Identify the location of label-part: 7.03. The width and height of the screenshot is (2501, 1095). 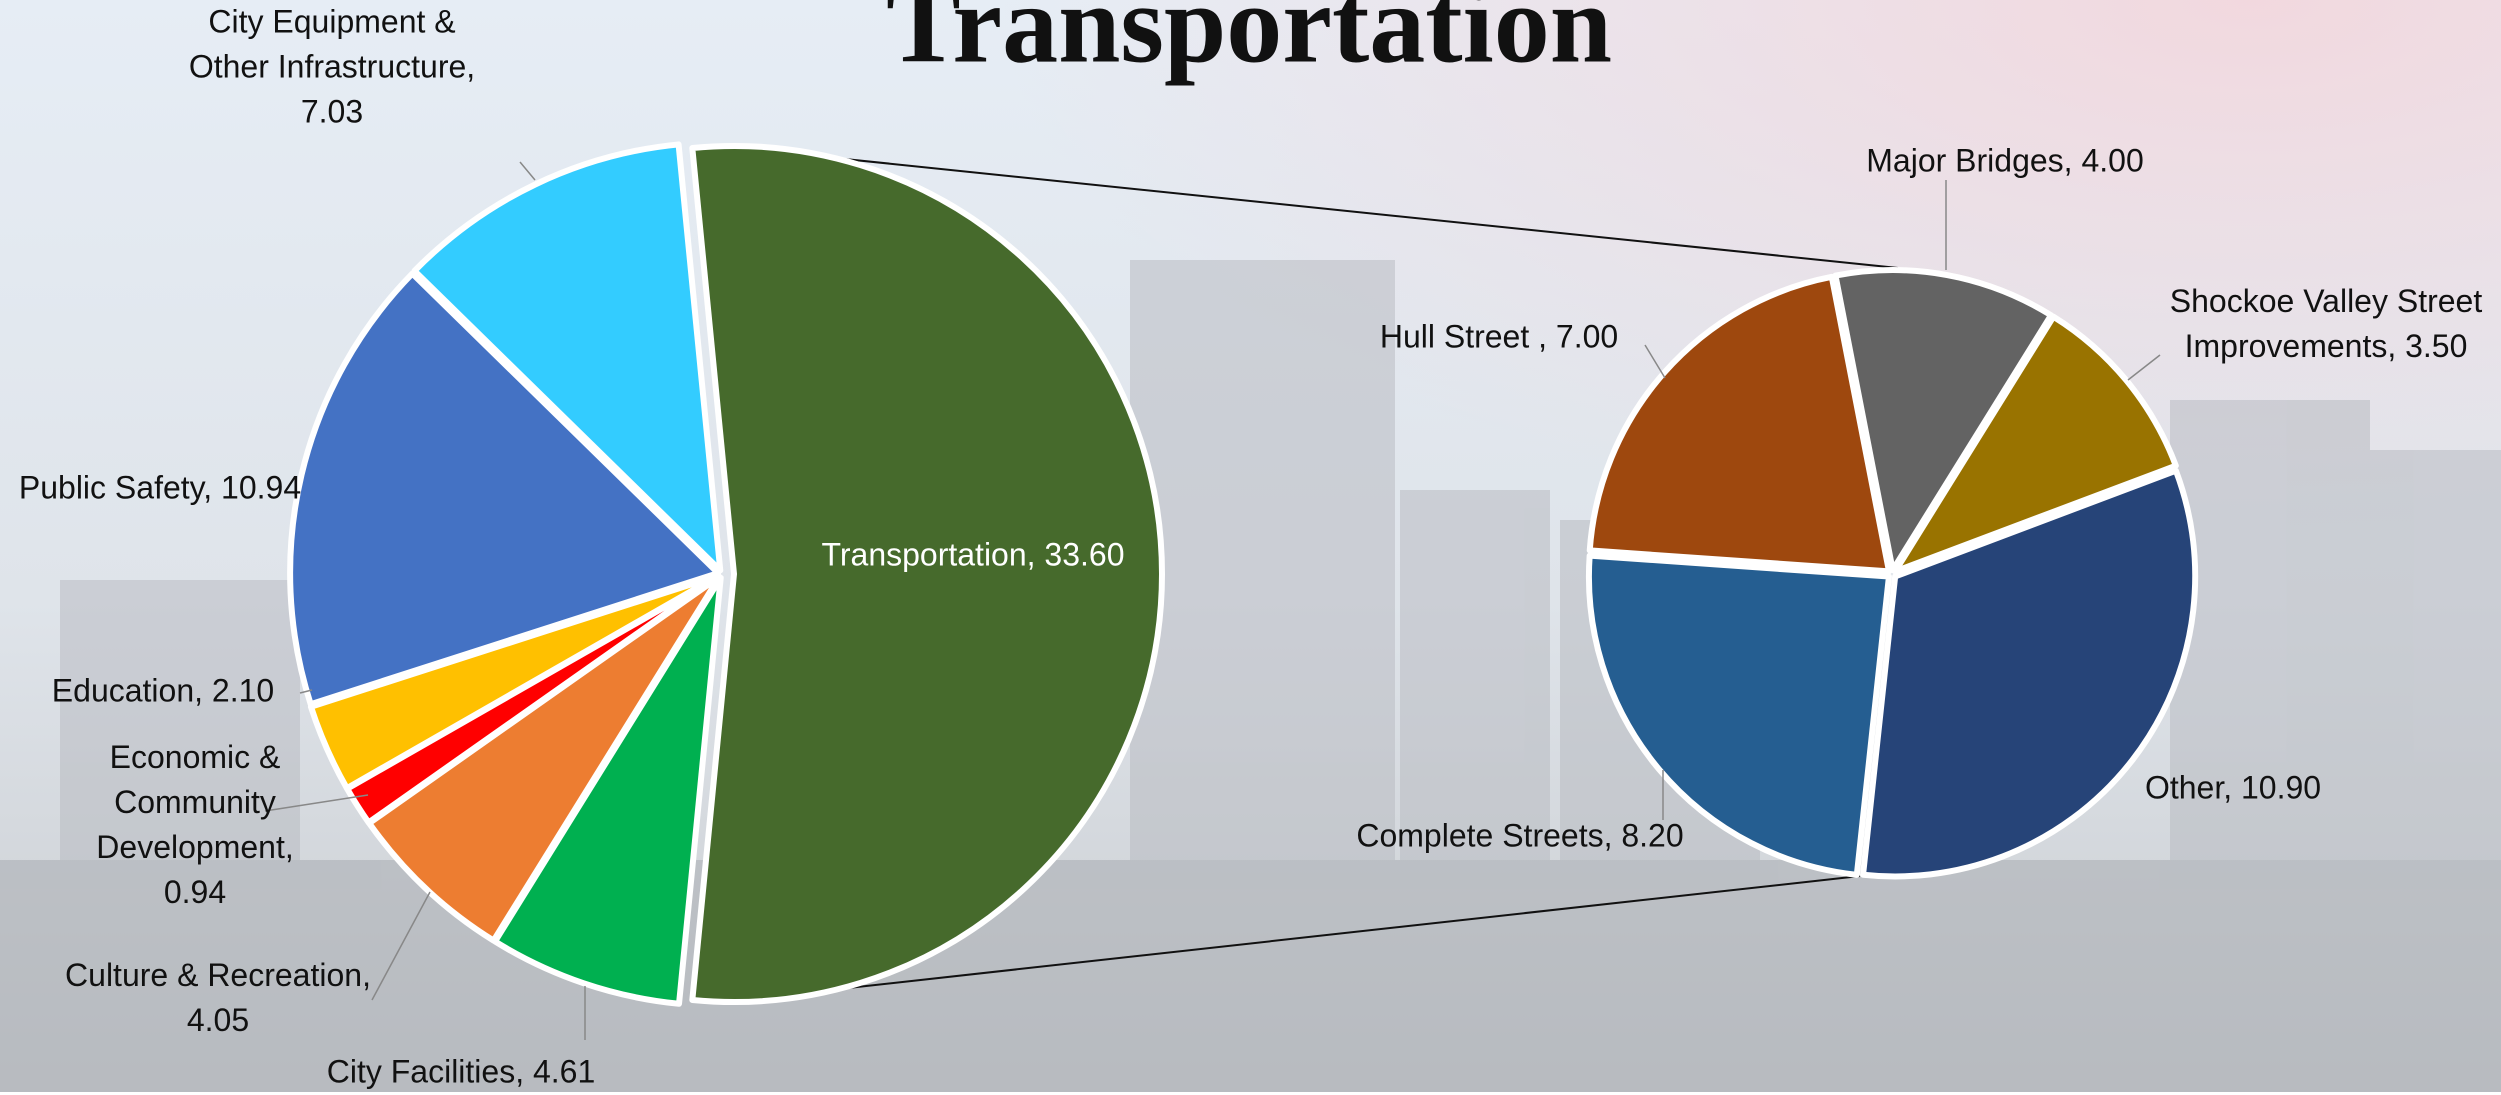
(332, 111).